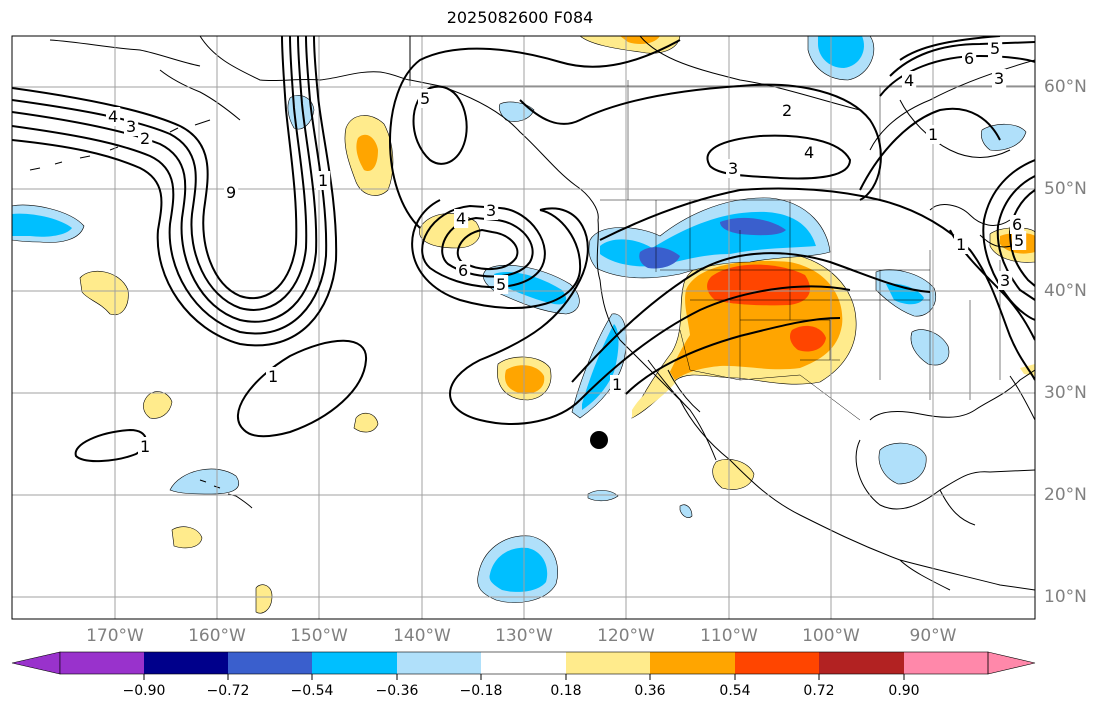 The width and height of the screenshot is (1105, 712). I want to click on lat-label-50n: 50°N, so click(1065, 189).